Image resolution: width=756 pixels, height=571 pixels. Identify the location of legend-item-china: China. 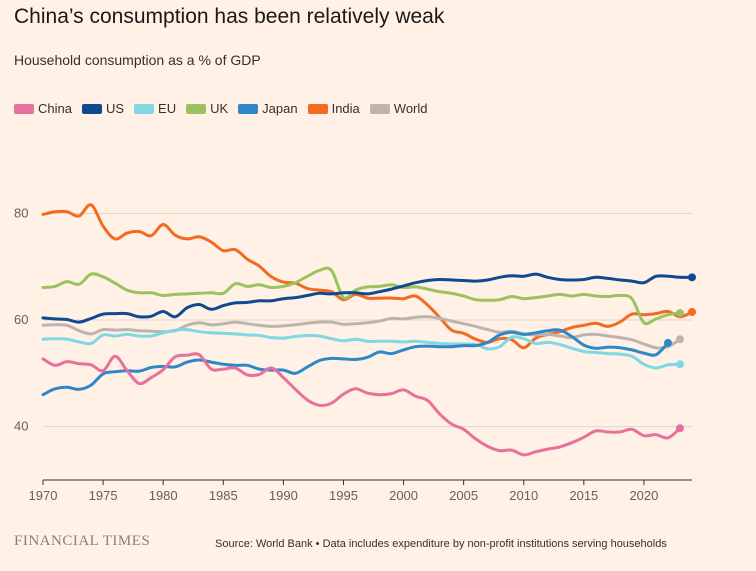
(43, 108).